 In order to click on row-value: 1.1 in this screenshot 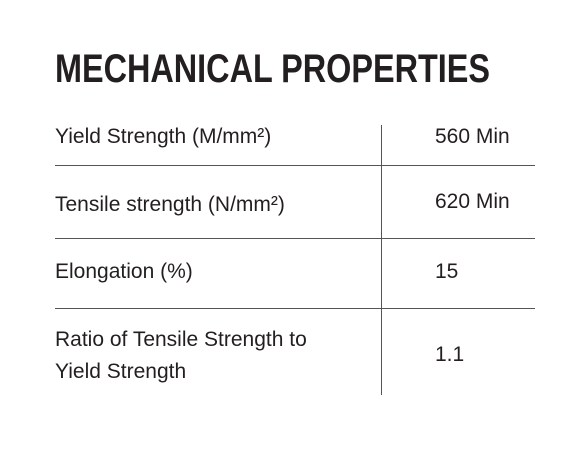, I will do `click(450, 354)`.